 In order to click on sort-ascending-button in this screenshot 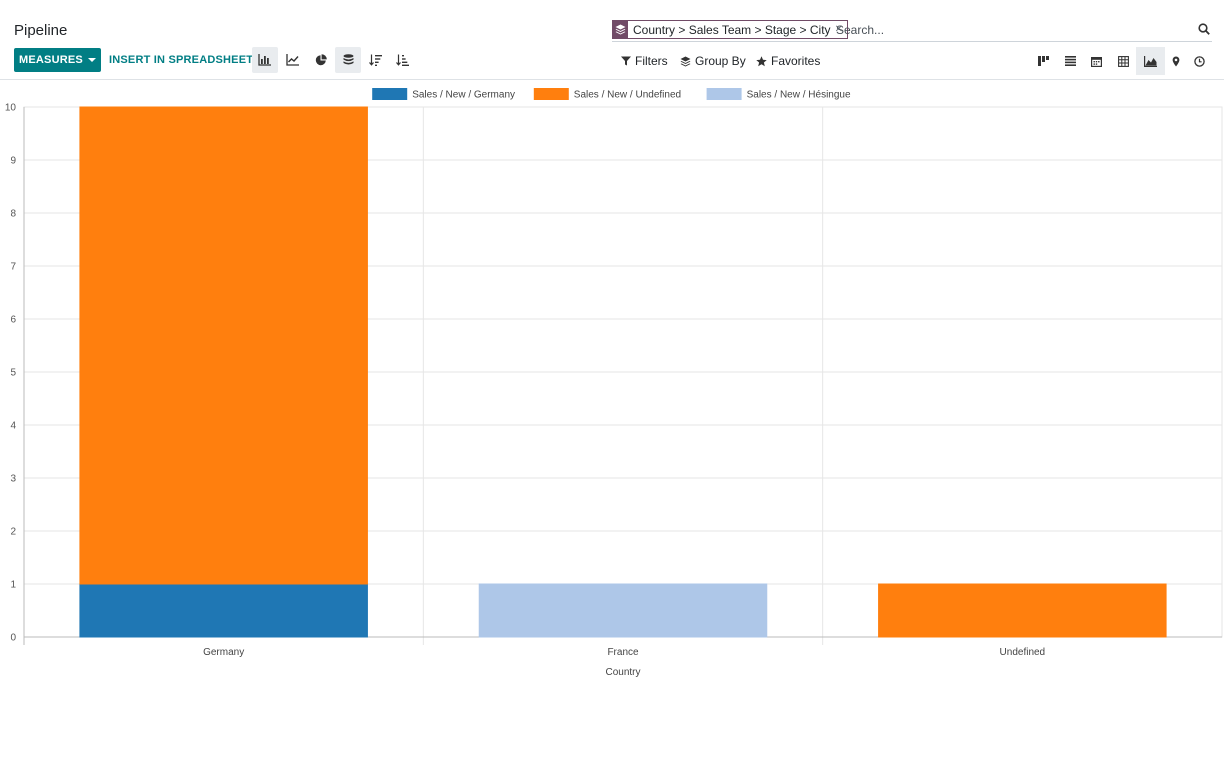, I will do `click(402, 60)`.